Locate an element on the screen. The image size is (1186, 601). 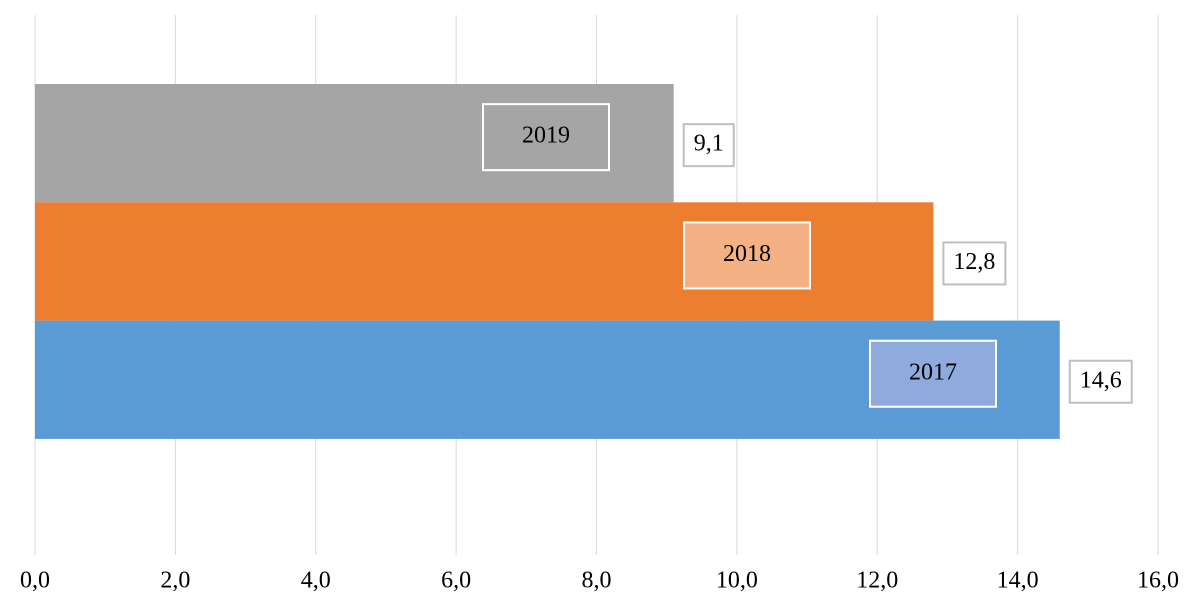
value-label: 9,1 is located at coordinates (709, 144).